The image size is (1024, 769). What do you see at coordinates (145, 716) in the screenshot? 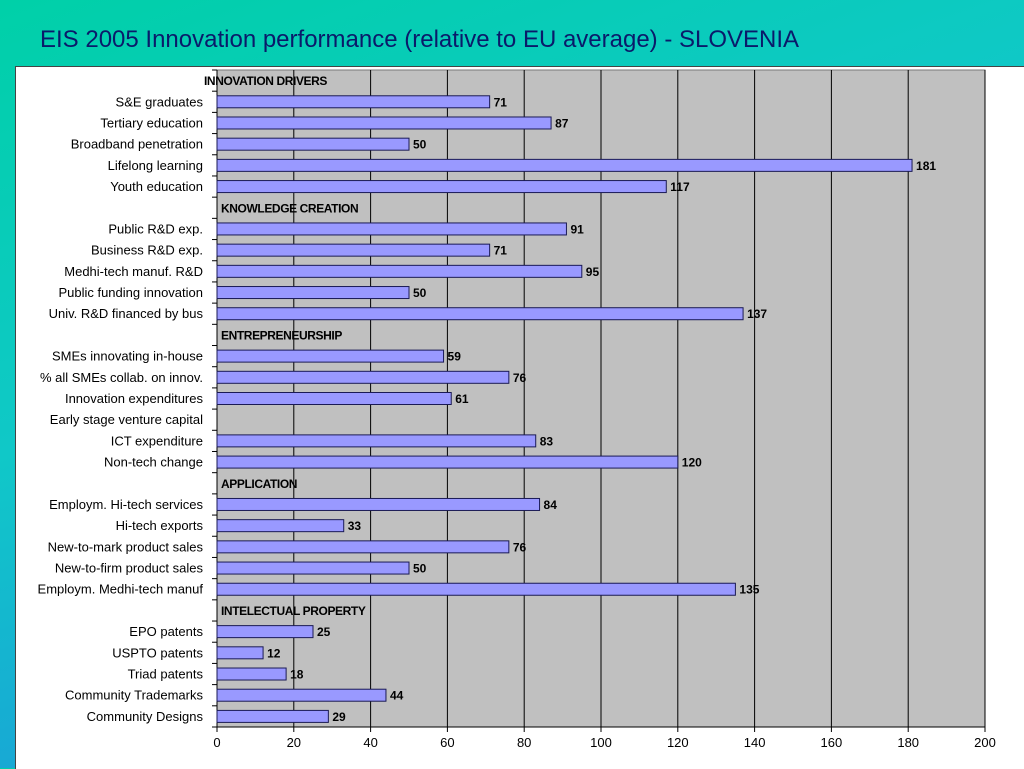
I see `category-label: Community Designs` at bounding box center [145, 716].